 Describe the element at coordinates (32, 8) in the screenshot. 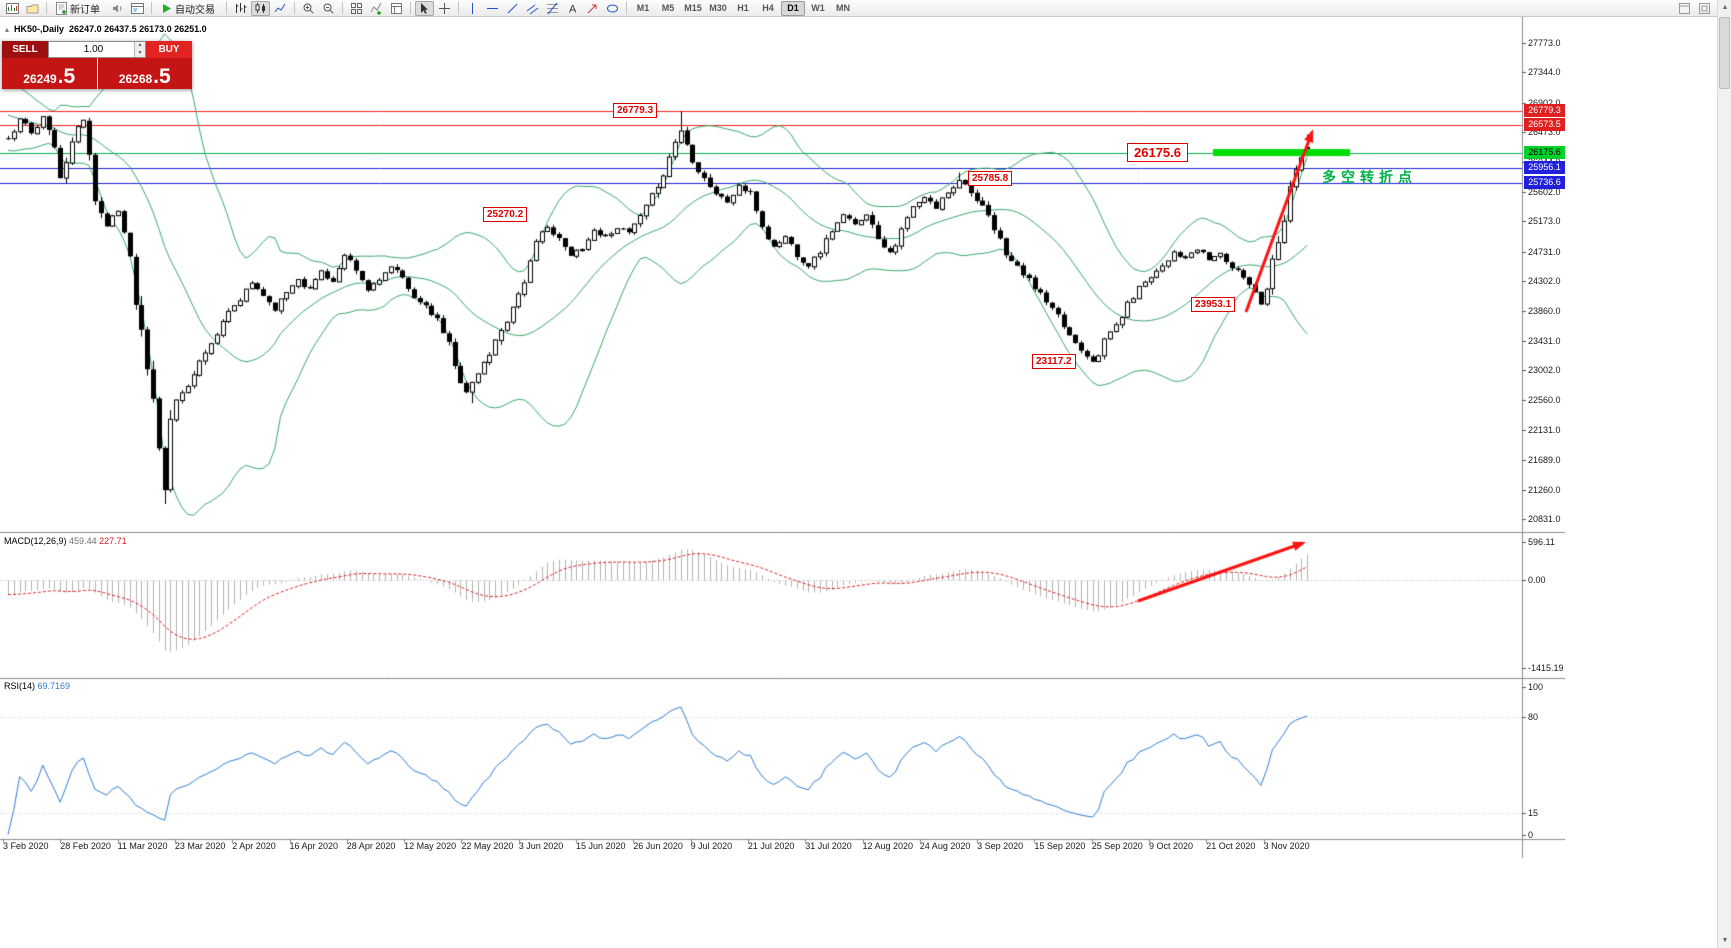

I see `chart-profiles-button` at that location.